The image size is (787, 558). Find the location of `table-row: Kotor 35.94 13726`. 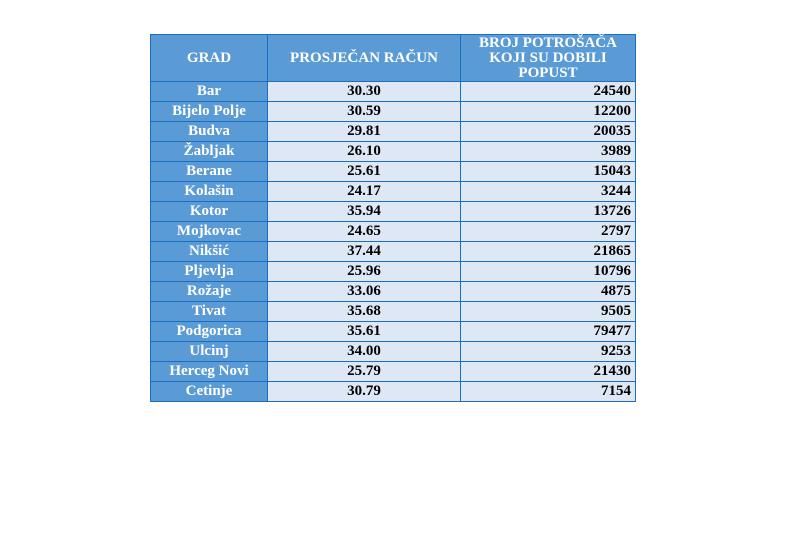

table-row: Kotor 35.94 13726 is located at coordinates (393, 211).